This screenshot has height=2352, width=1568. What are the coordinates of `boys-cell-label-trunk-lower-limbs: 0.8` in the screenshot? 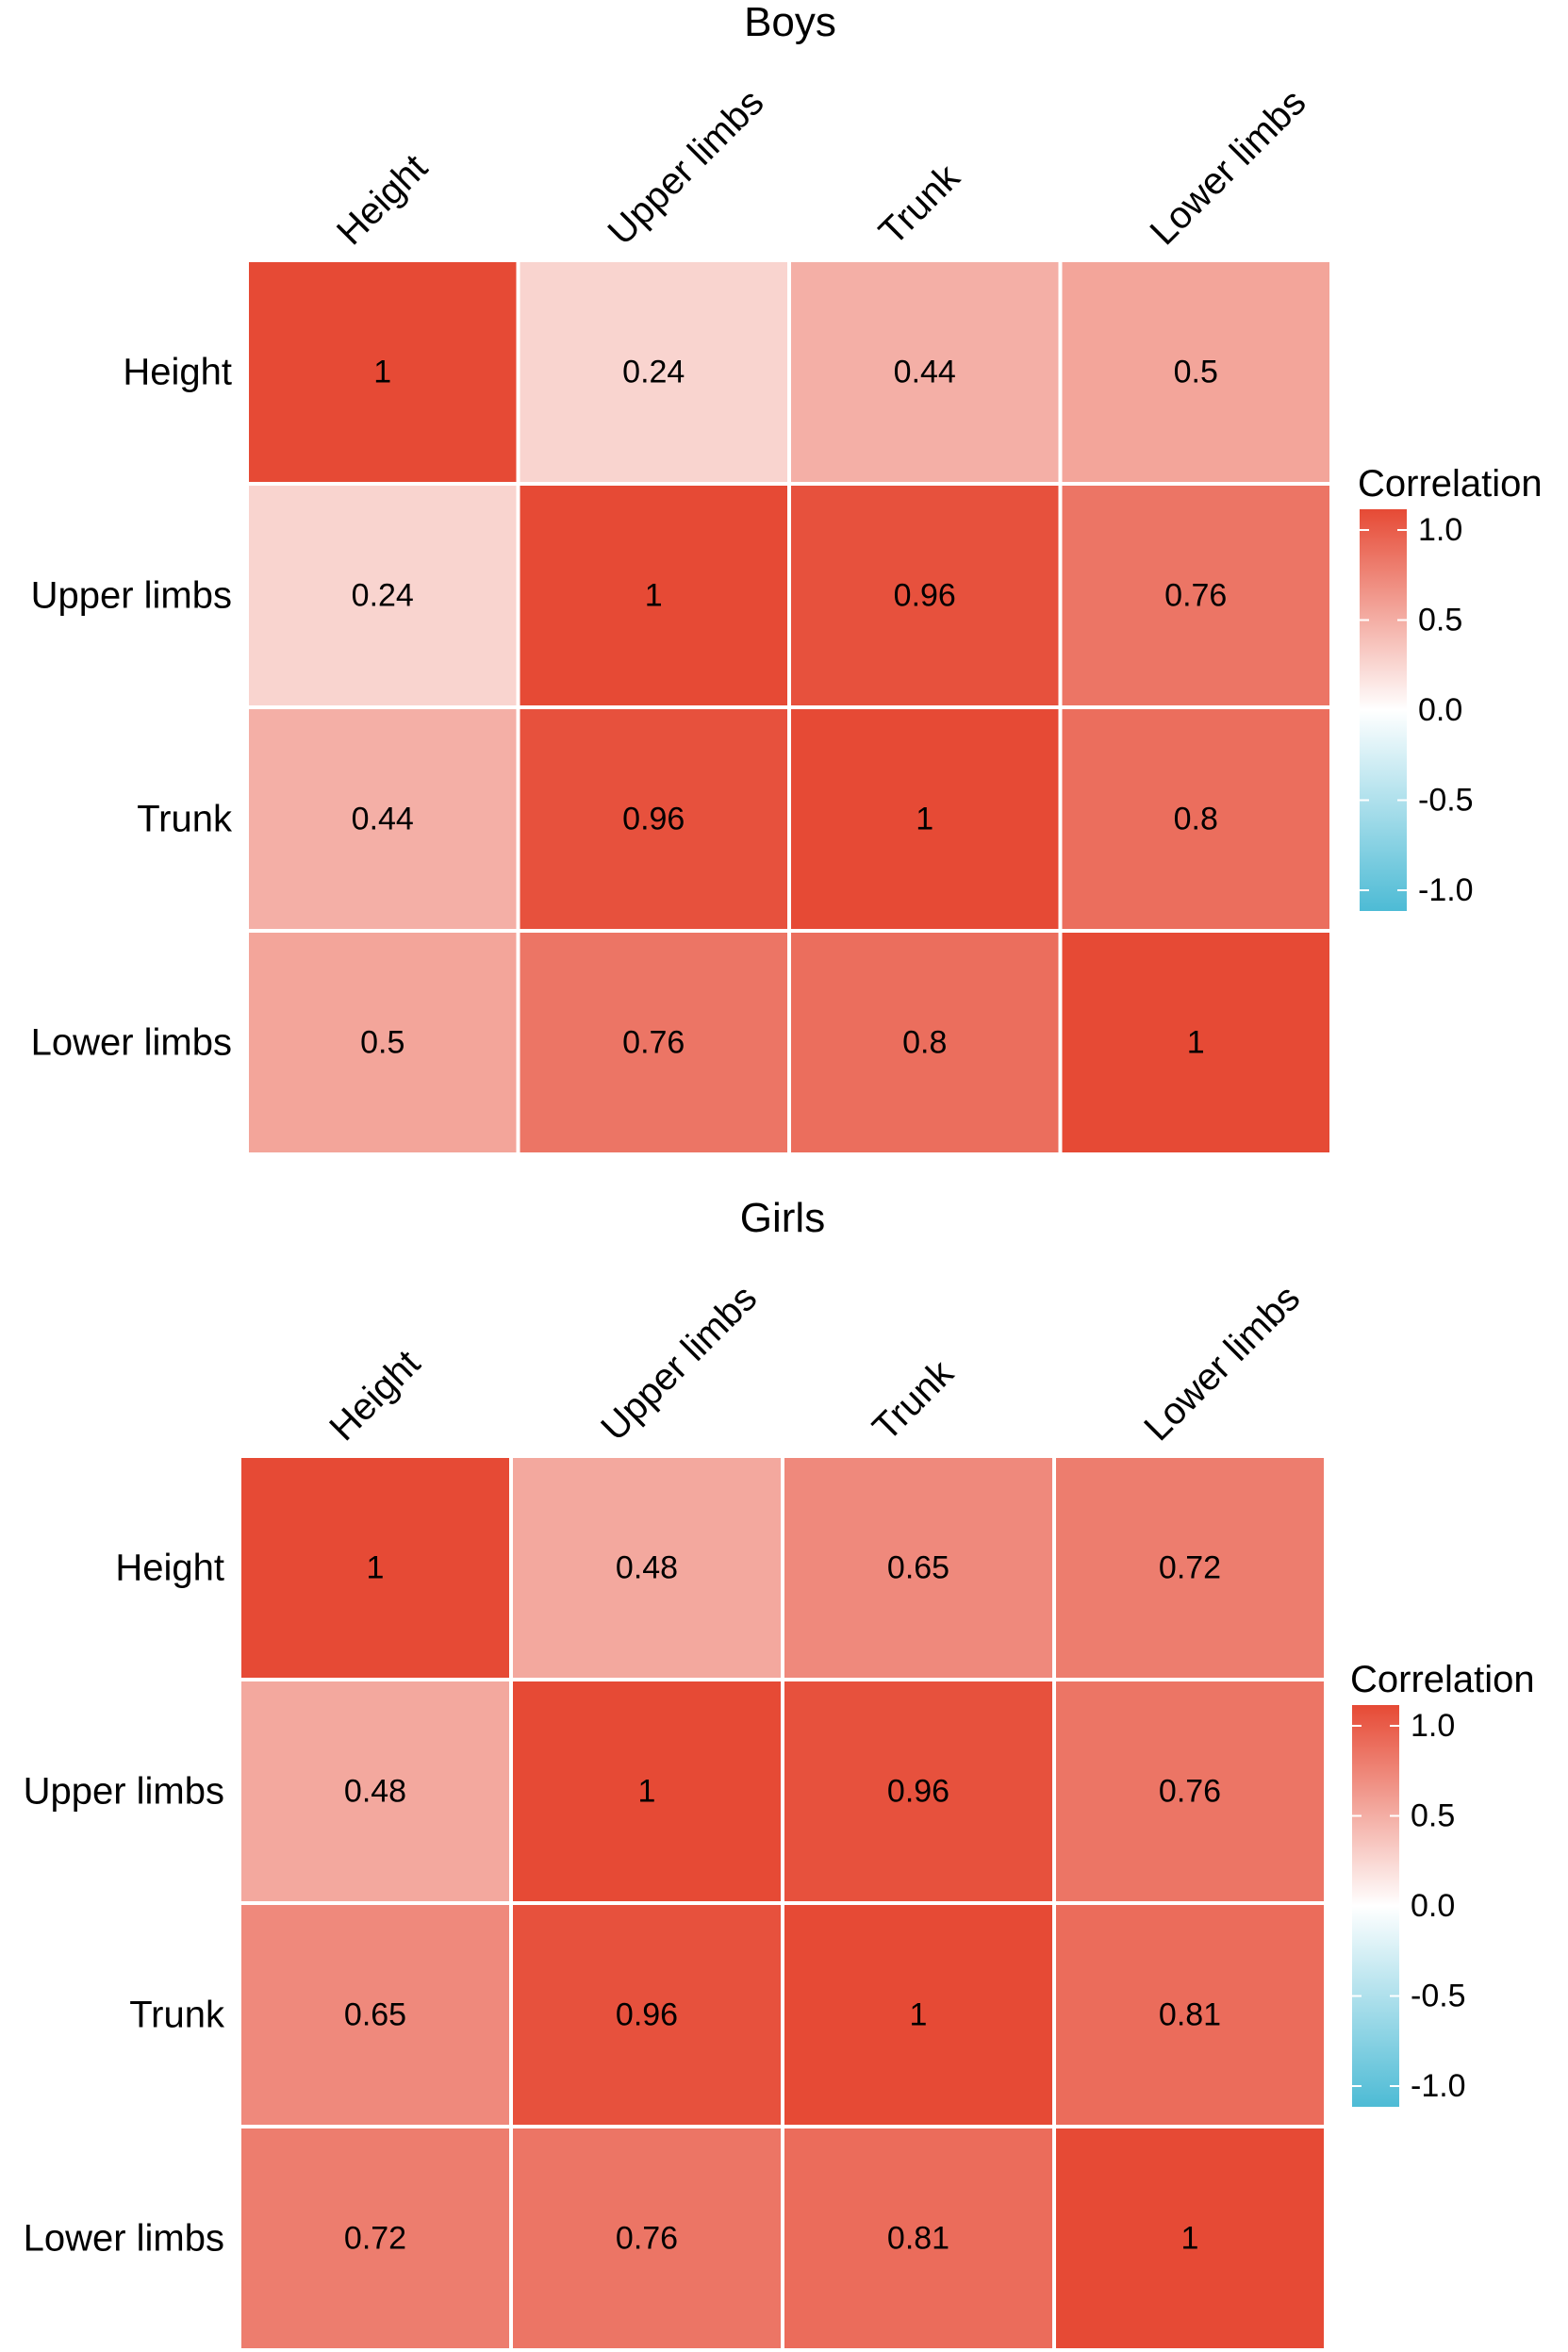 It's located at (1196, 819).